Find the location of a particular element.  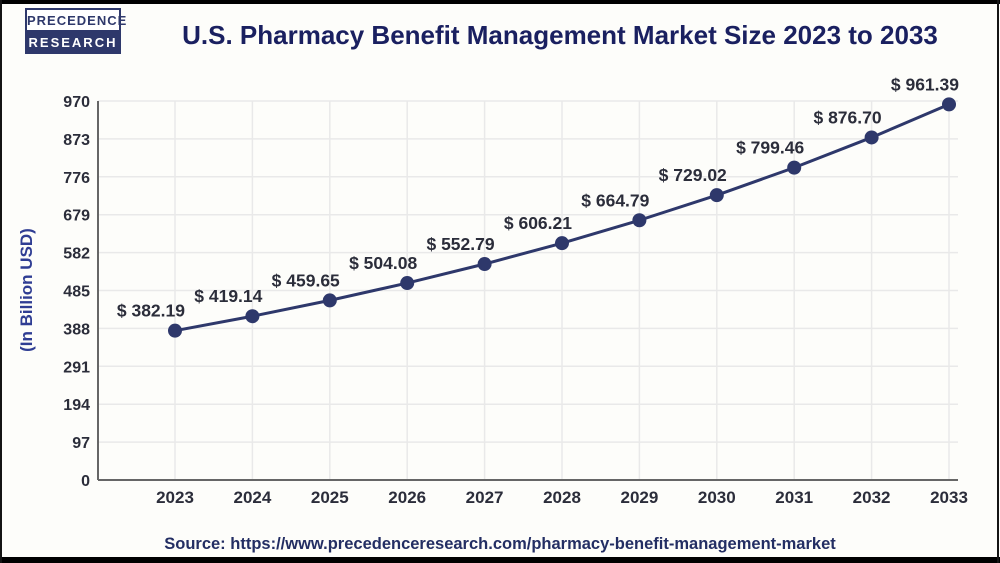

logo-text-research: RESEARCH is located at coordinates (73, 43).